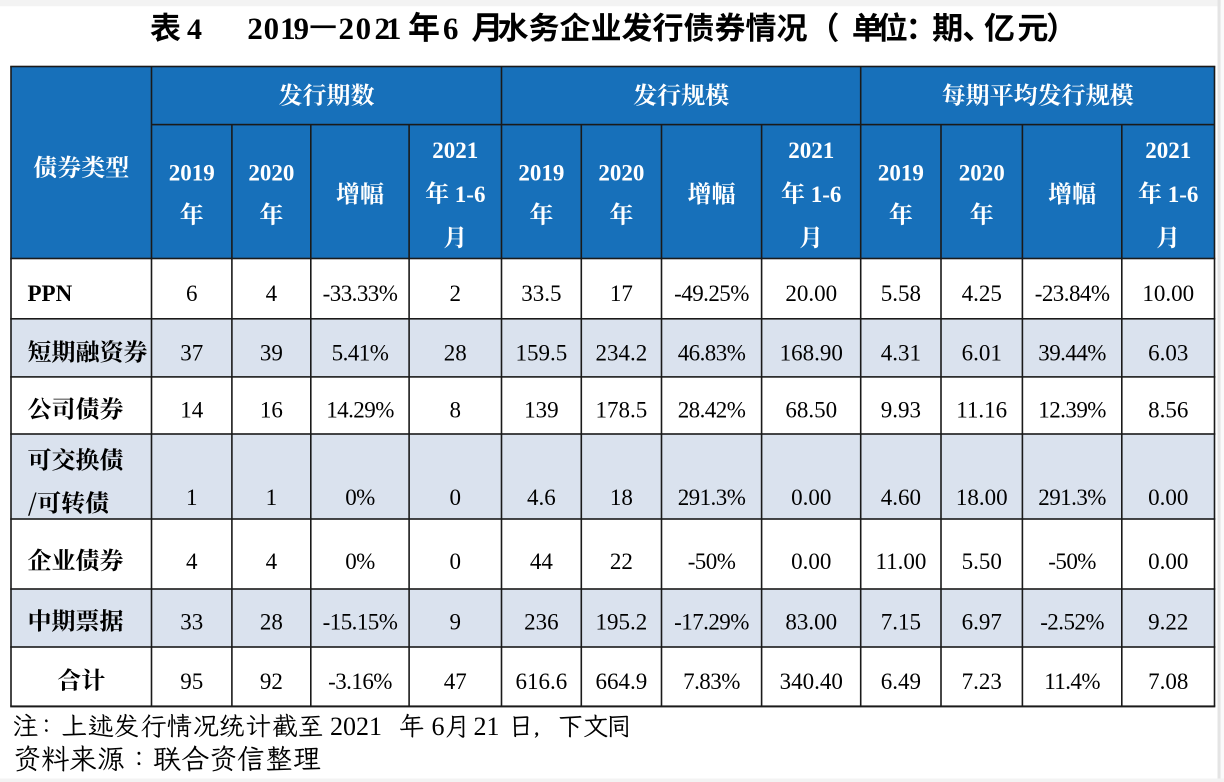 This screenshot has height=782, width=1224. What do you see at coordinates (621, 561) in the screenshot?
I see `svg-text: 22` at bounding box center [621, 561].